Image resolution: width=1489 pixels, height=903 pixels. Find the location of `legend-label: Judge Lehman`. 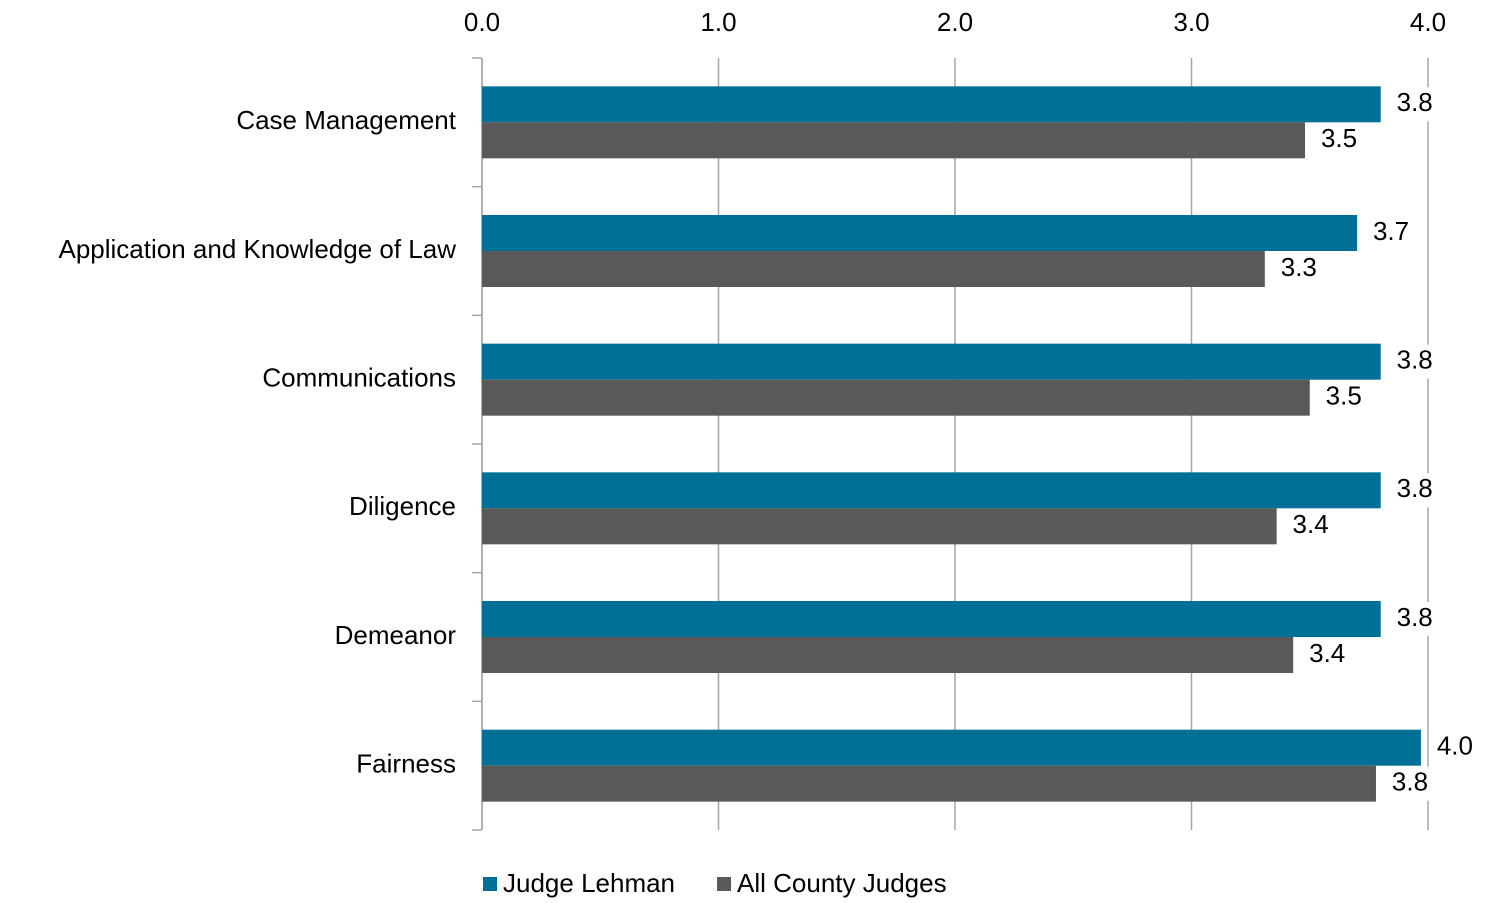

legend-label: Judge Lehman is located at coordinates (589, 883).